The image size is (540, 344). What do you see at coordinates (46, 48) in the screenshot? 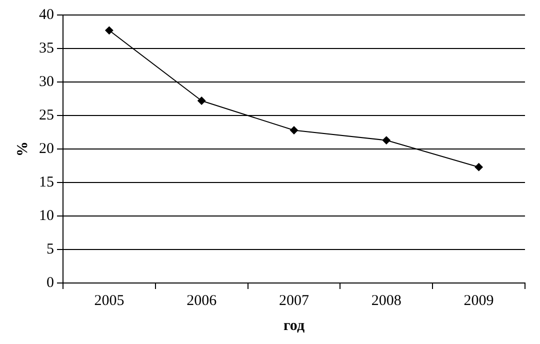
I see `y-tick-label: 35` at bounding box center [46, 48].